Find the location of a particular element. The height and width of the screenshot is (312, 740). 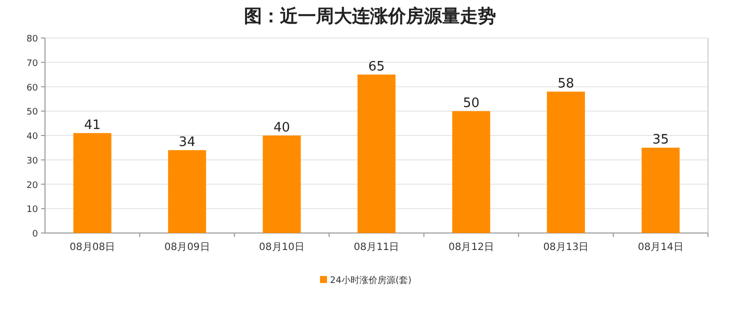

data-label: 40 is located at coordinates (282, 128).